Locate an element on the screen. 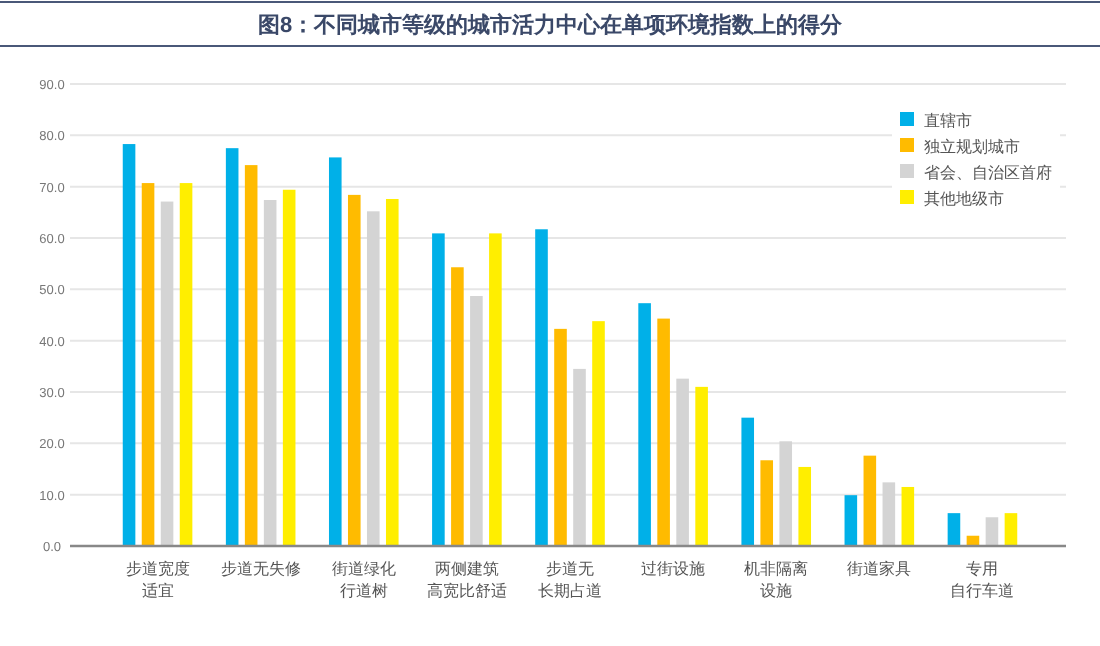 The image size is (1100, 646). legend-label: 直辖市 is located at coordinates (948, 121).